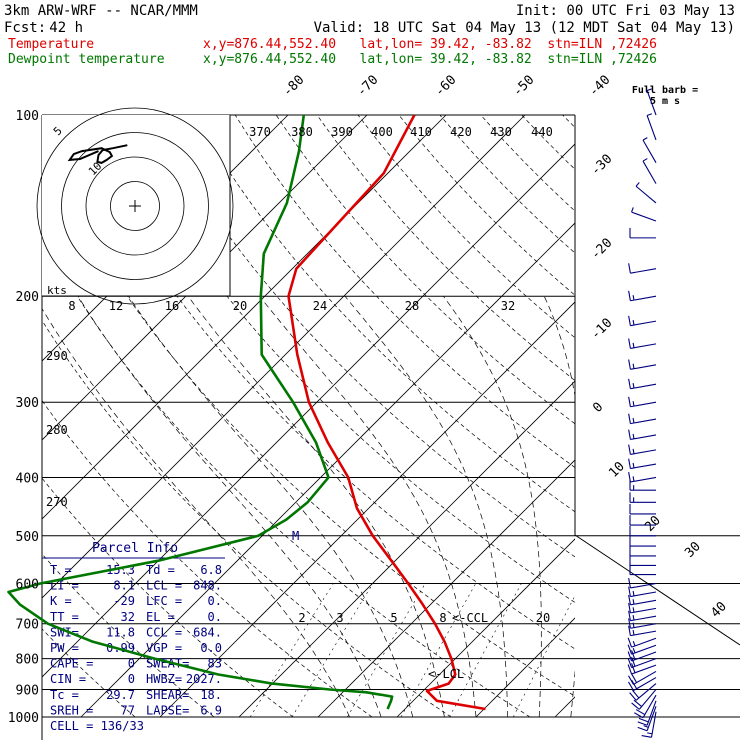 Image resolution: width=740 pixels, height=740 pixels. I want to click on parcel-info-cell: LFC =, so click(164, 601).